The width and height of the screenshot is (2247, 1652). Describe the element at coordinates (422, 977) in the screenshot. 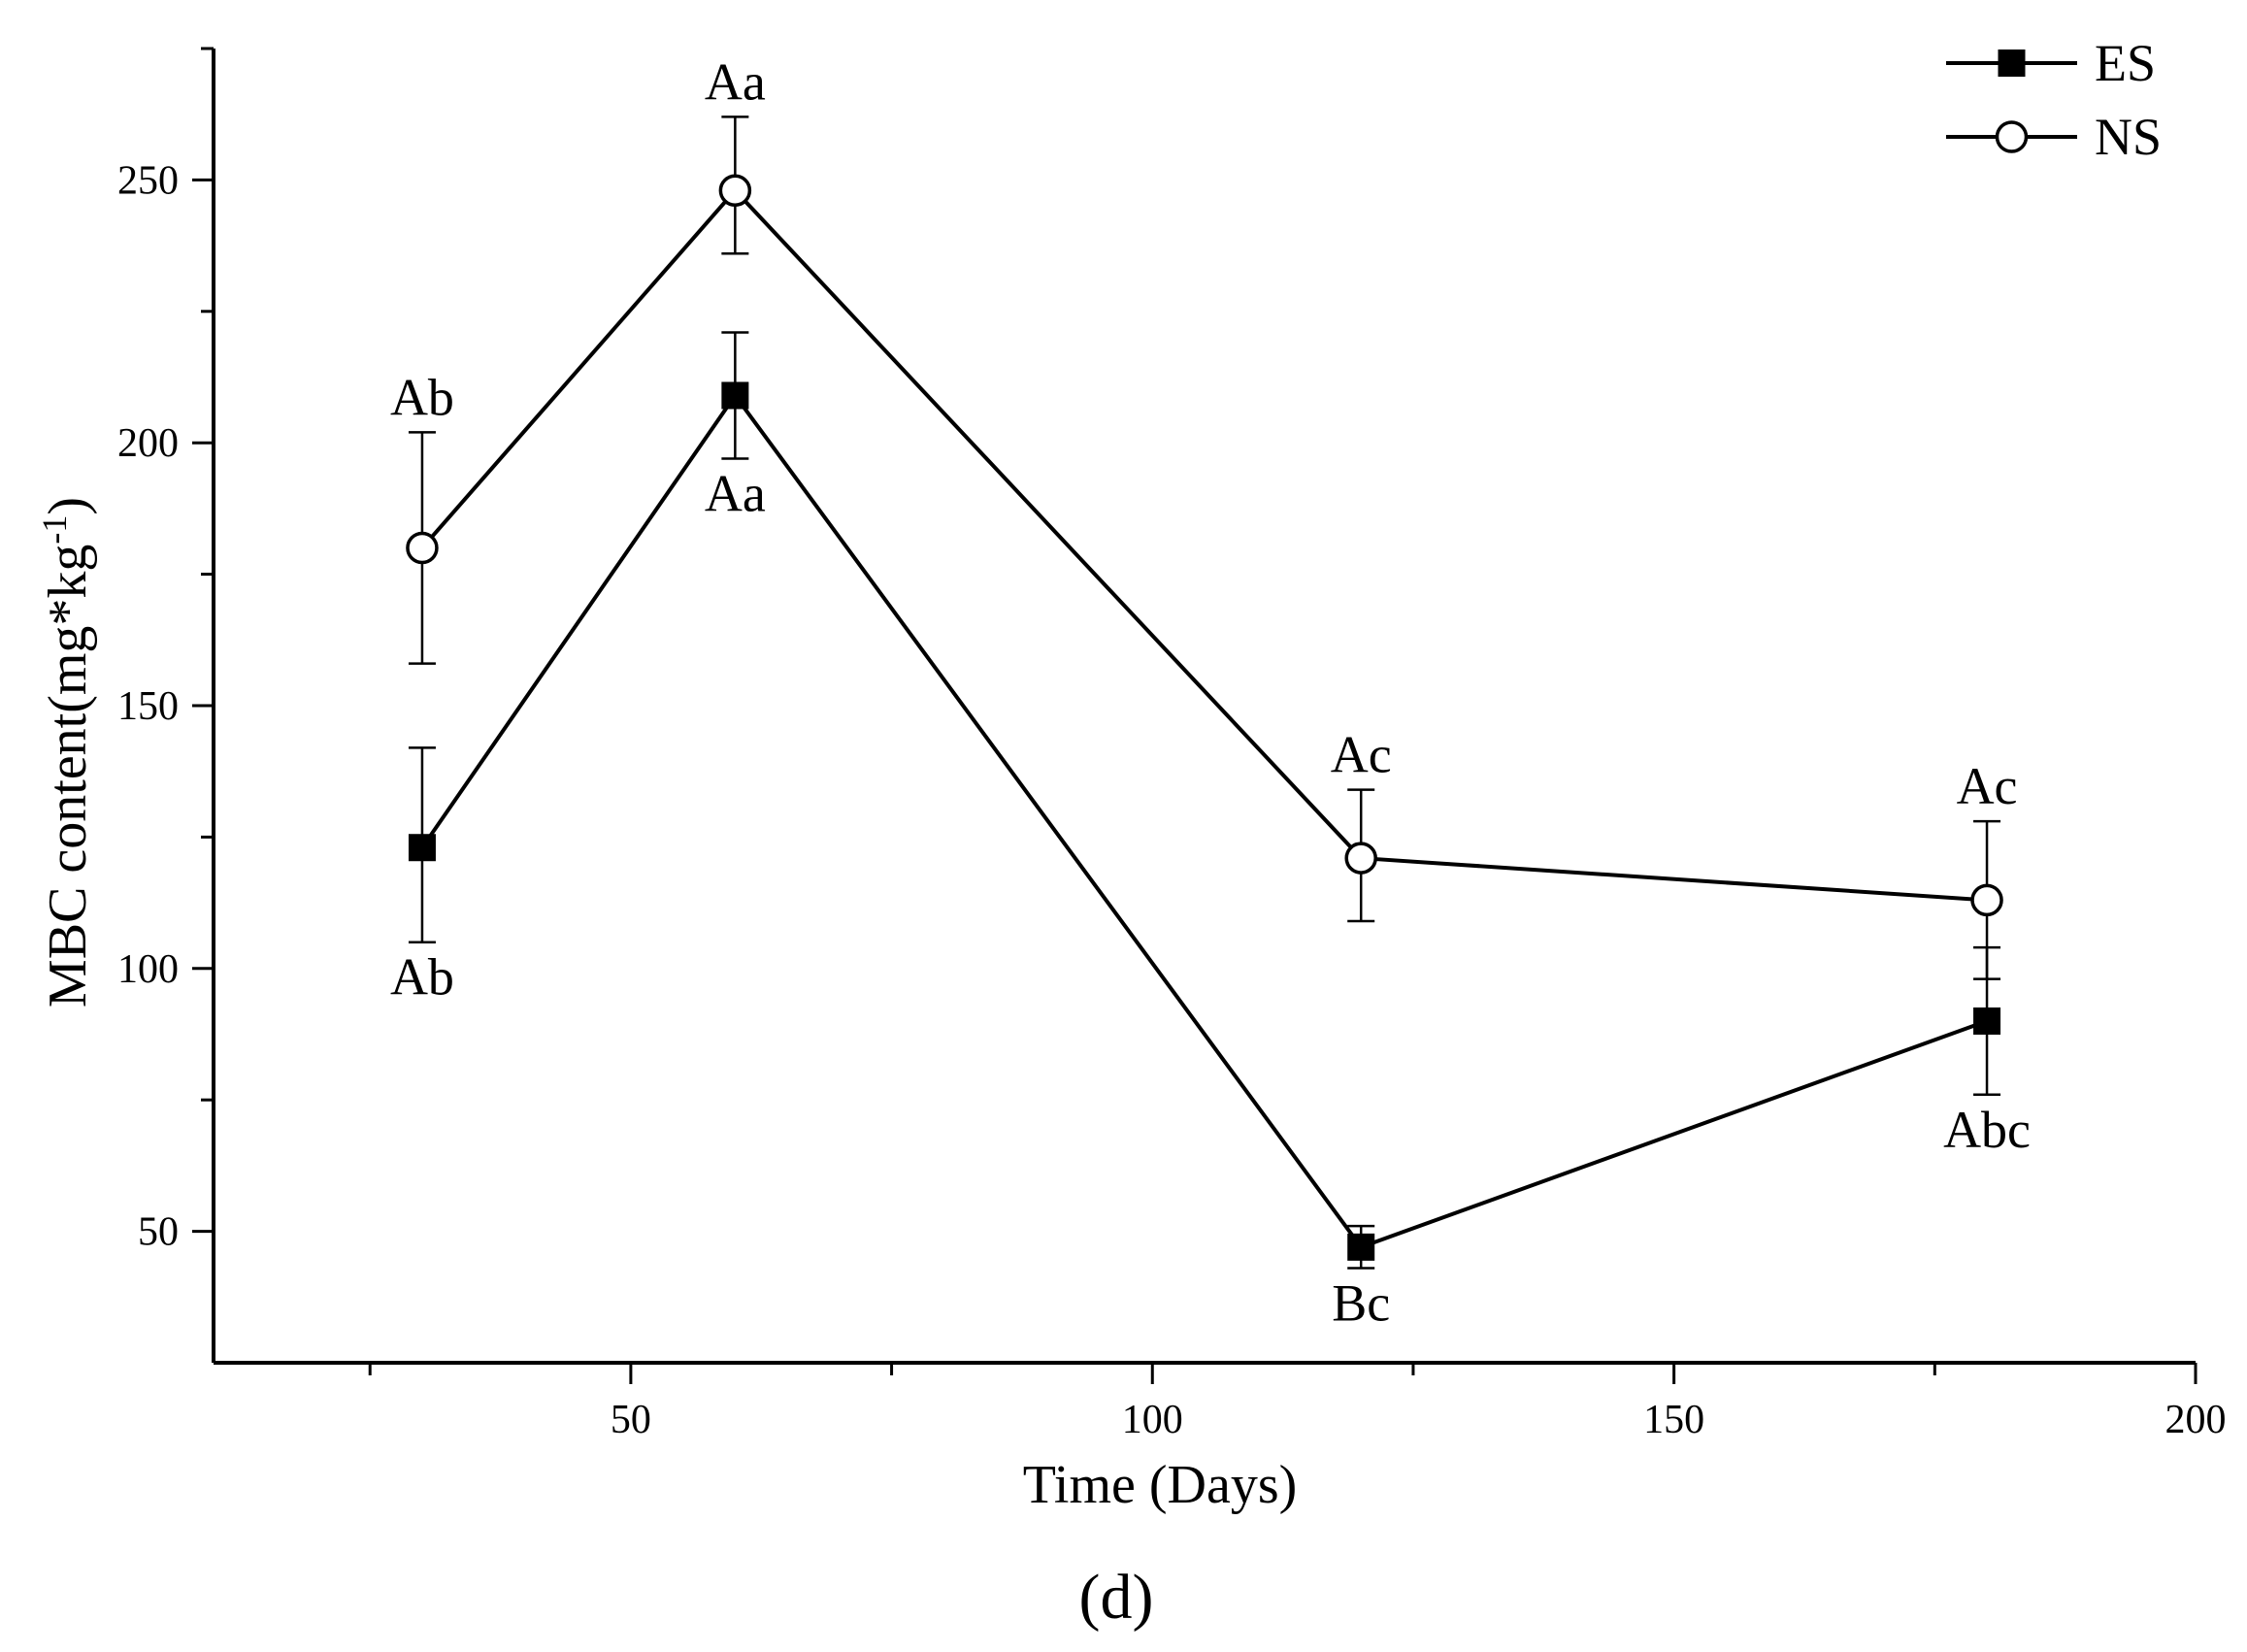

I see `annotation-ES: Ab` at that location.